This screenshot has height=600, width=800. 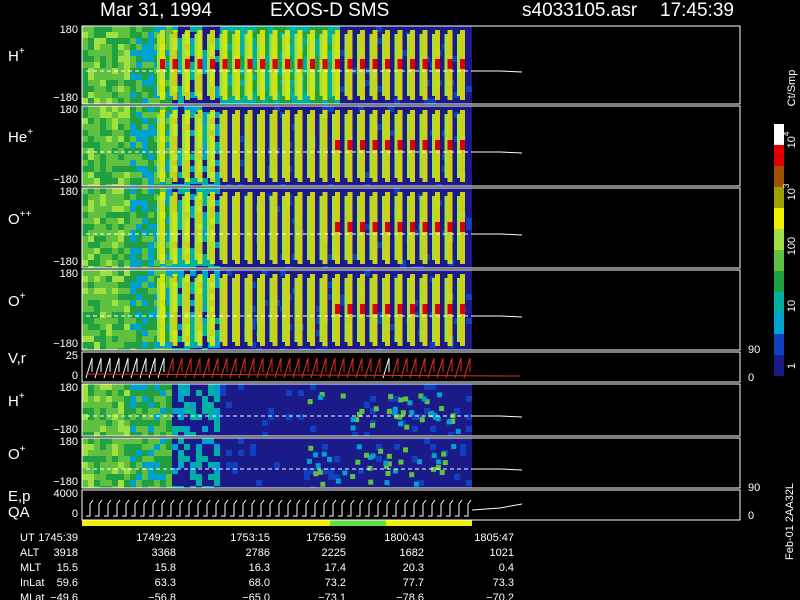 I want to click on panel-label: O+, so click(x=17, y=300).